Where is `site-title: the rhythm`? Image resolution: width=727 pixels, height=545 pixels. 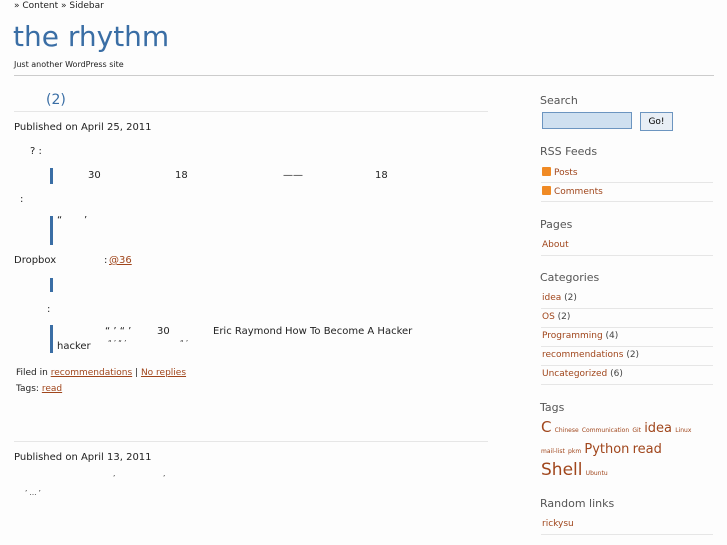
site-title: the rhythm is located at coordinates (91, 36).